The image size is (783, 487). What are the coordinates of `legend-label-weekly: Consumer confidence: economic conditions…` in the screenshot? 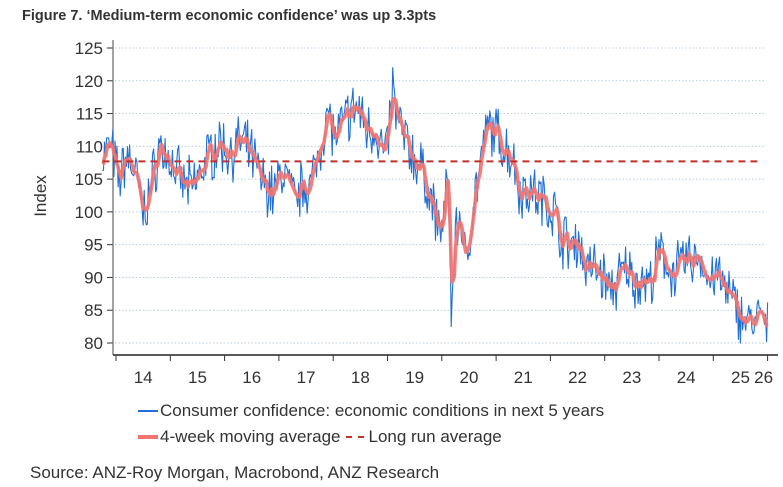 It's located at (382, 410).